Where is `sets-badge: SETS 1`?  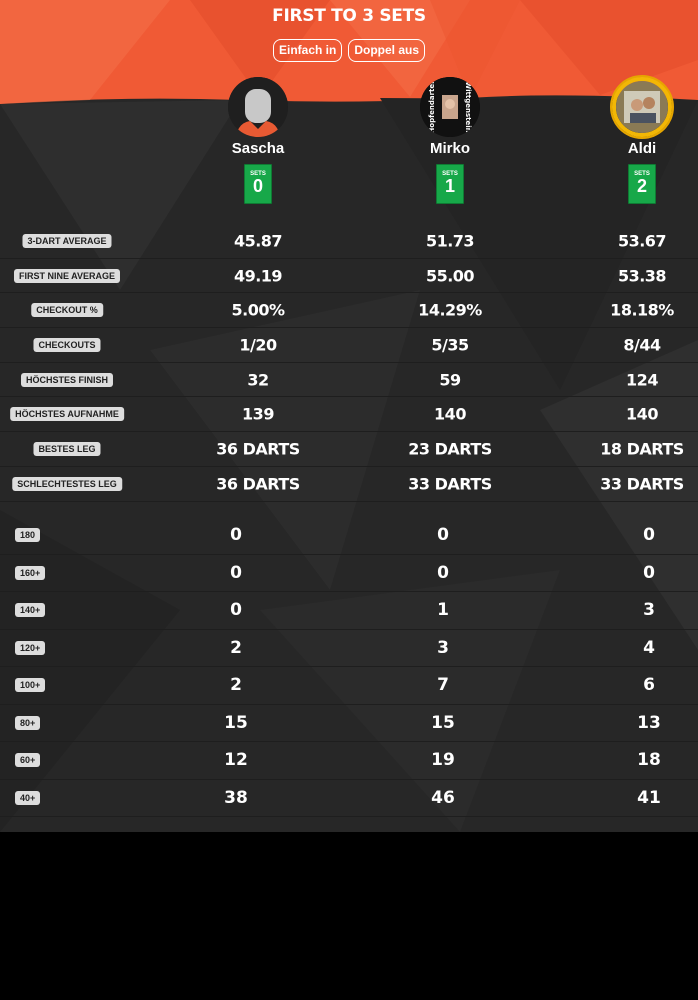 sets-badge: SETS 1 is located at coordinates (450, 184).